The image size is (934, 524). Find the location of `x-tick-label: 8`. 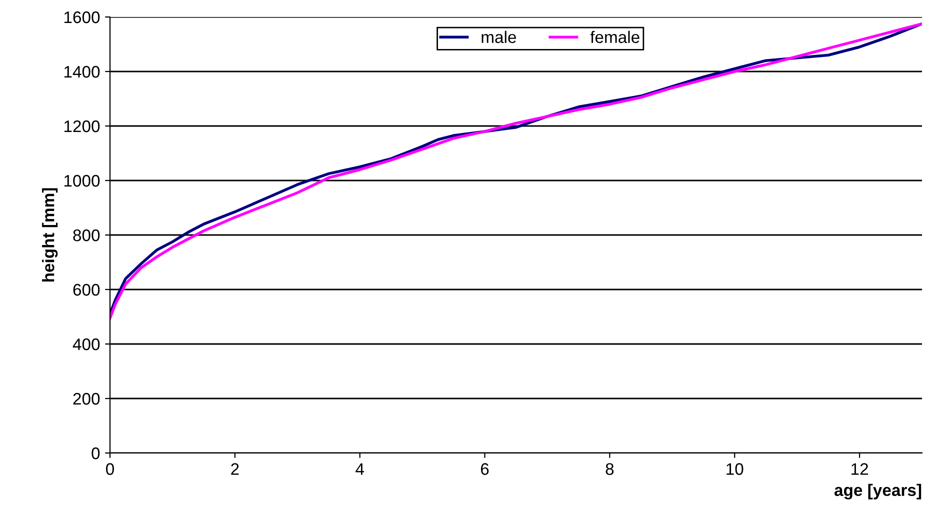

x-tick-label: 8 is located at coordinates (610, 469).